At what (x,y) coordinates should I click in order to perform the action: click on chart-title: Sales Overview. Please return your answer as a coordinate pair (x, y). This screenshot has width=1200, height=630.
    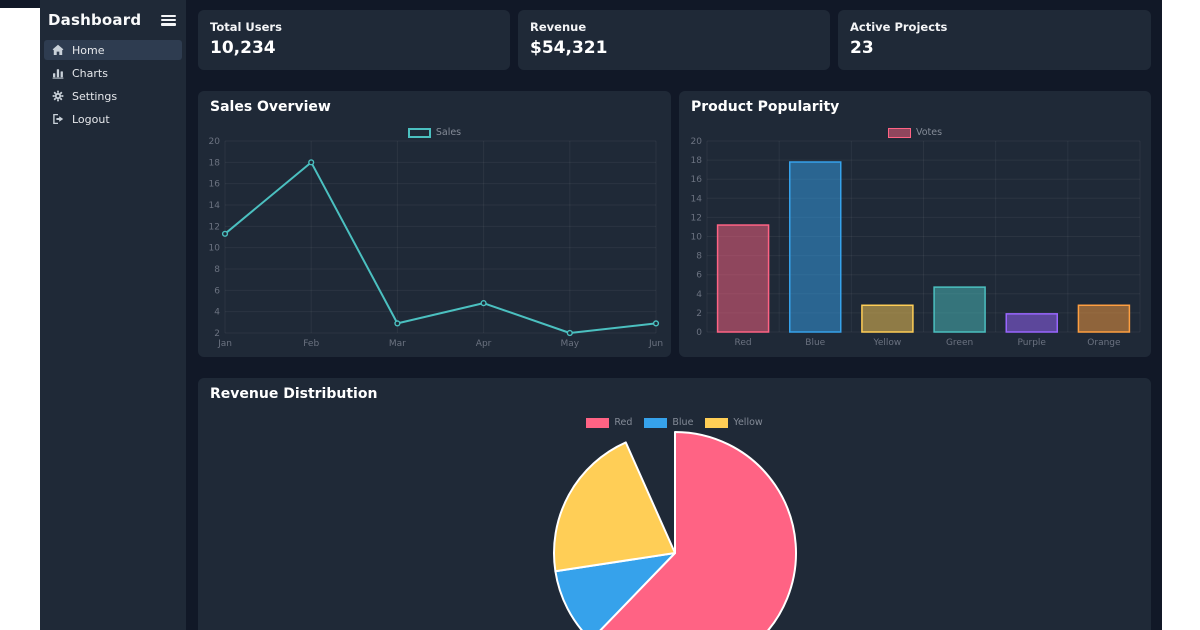
    Looking at the image, I should click on (270, 107).